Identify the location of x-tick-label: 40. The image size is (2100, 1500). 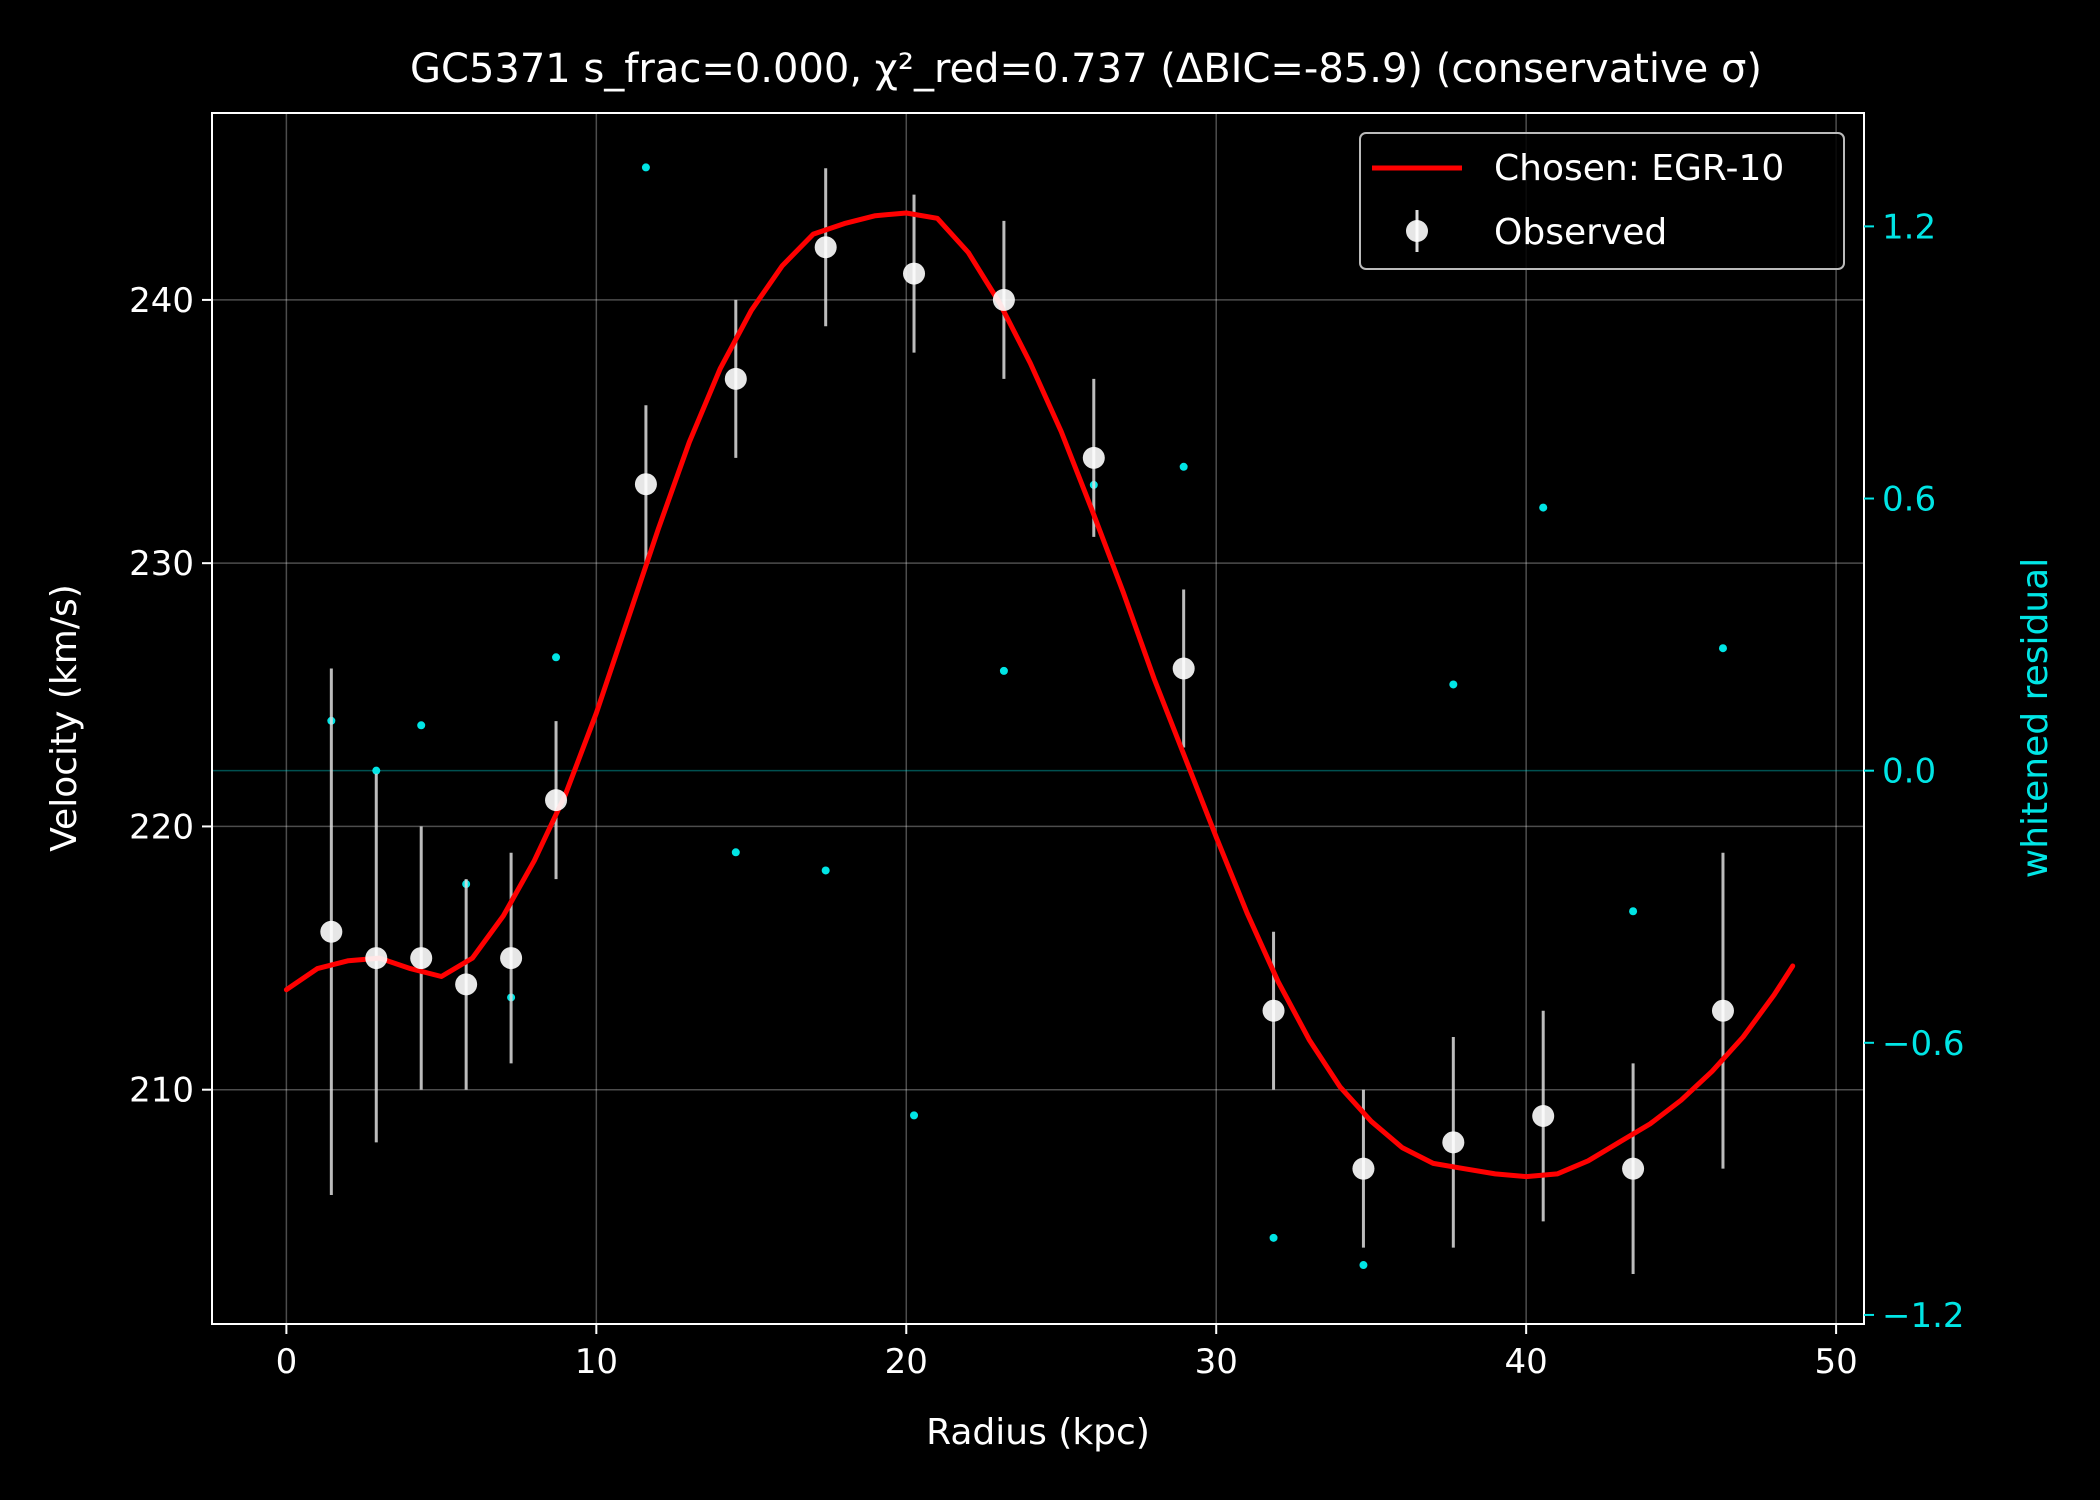
(1526, 1362).